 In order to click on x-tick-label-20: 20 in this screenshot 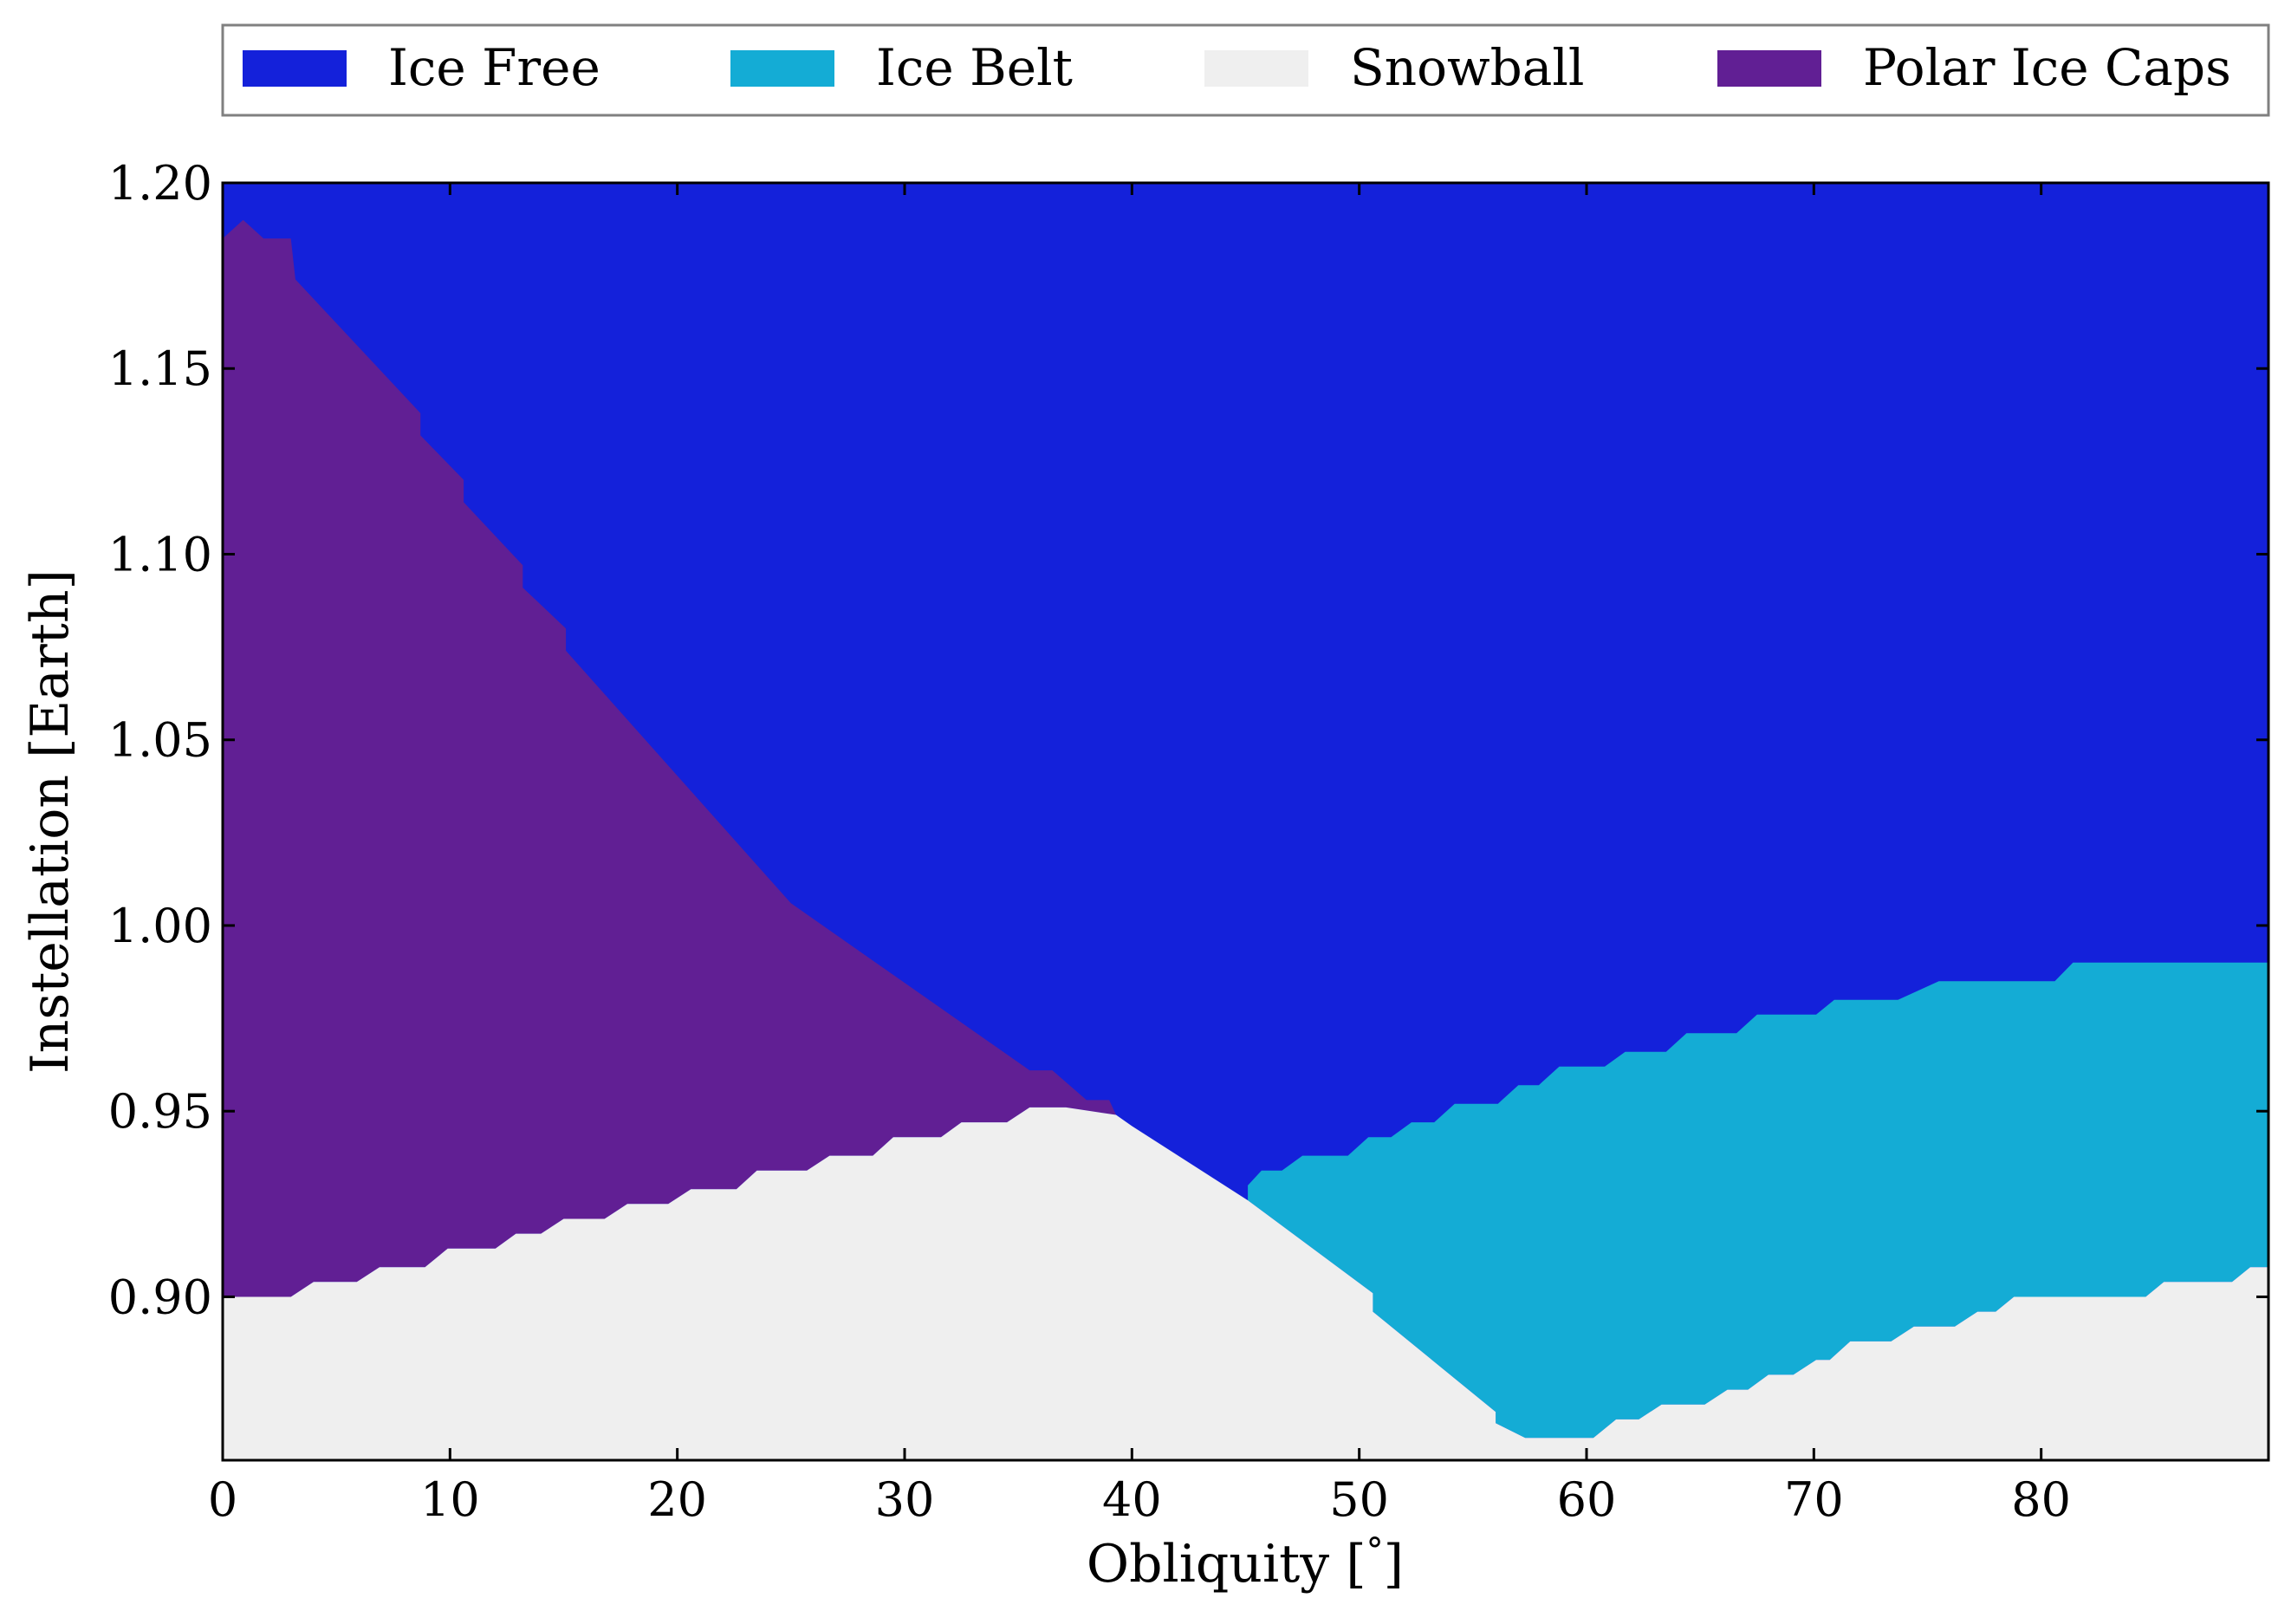, I will do `click(677, 1499)`.